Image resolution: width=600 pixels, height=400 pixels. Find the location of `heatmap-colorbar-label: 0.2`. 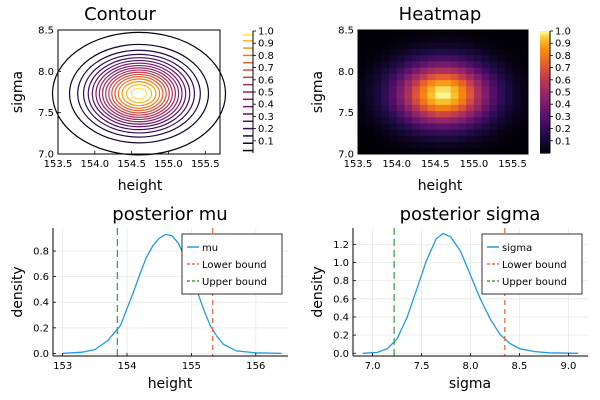

heatmap-colorbar-label: 0.2 is located at coordinates (563, 129).